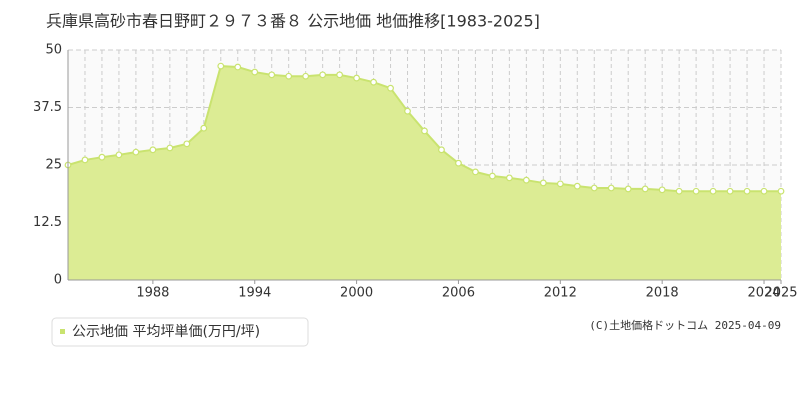 This screenshot has height=404, width=800. What do you see at coordinates (47, 222) in the screenshot?
I see `y-tick-label: 12.5` at bounding box center [47, 222].